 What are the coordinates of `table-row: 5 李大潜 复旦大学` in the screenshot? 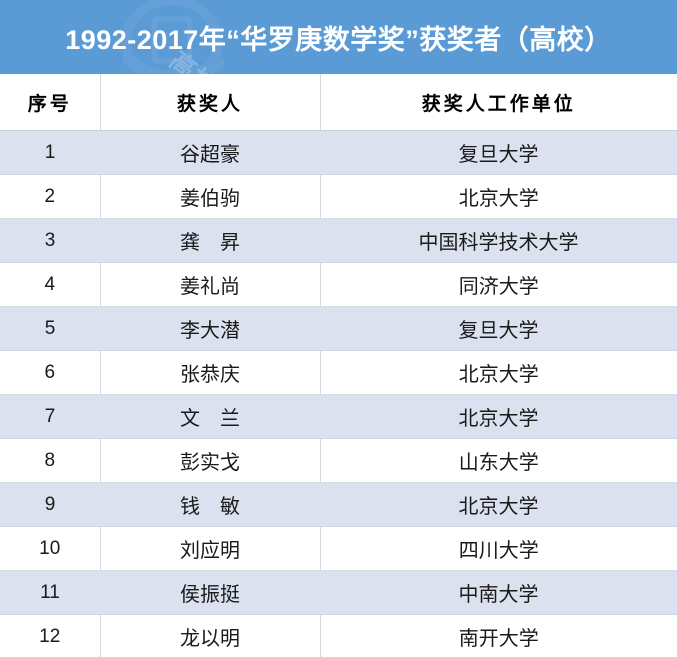 It's located at (338, 328).